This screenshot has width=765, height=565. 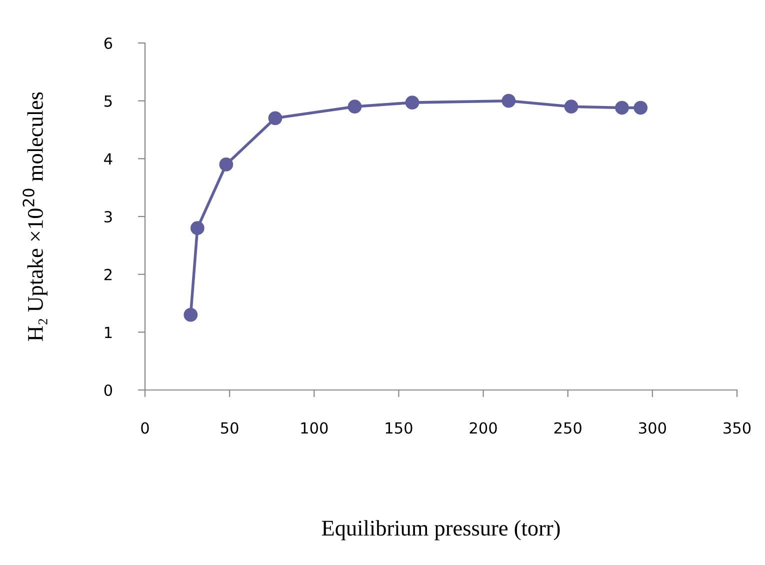 I want to click on x-tick-label: 0, so click(x=145, y=428).